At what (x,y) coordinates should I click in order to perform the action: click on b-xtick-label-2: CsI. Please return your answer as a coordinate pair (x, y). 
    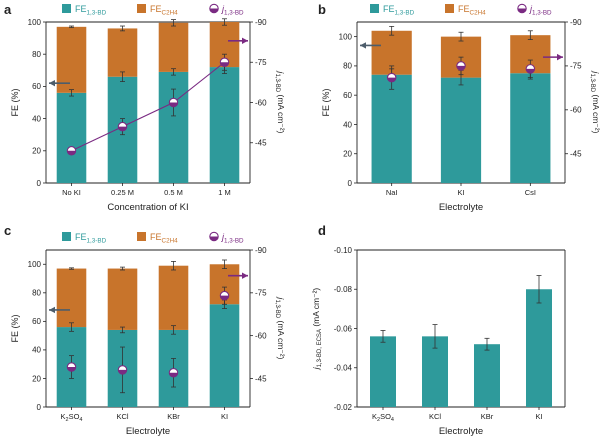
    Looking at the image, I should click on (530, 192).